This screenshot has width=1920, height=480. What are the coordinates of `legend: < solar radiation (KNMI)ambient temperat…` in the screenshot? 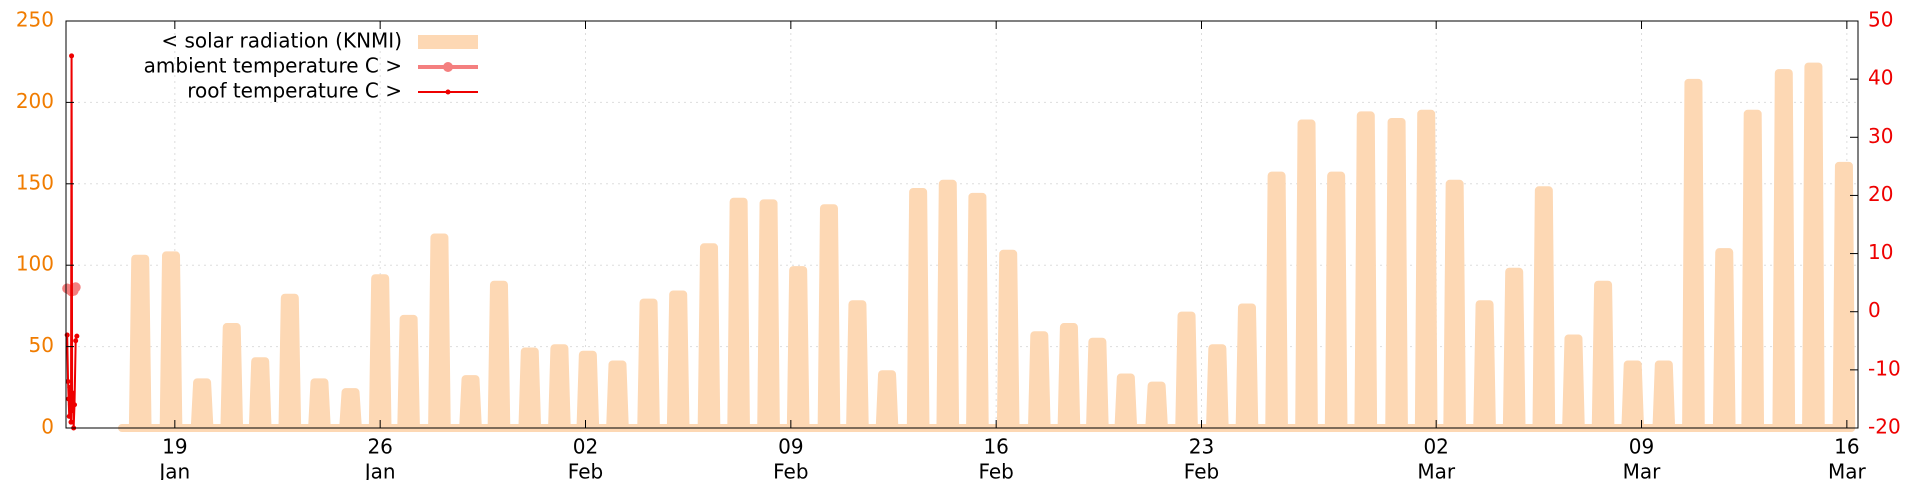 It's located at (311, 66).